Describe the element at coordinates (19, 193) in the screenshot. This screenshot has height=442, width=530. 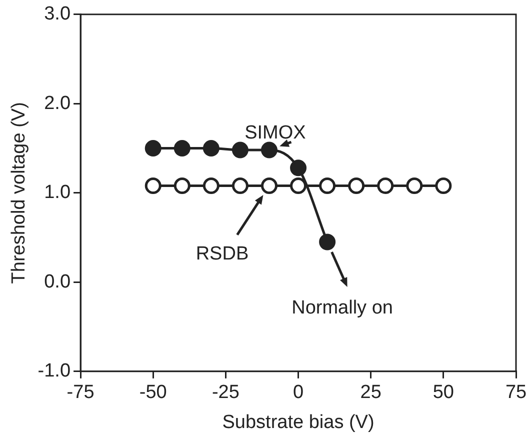
I see `y-axis-title: Threshold voltage (V)` at that location.